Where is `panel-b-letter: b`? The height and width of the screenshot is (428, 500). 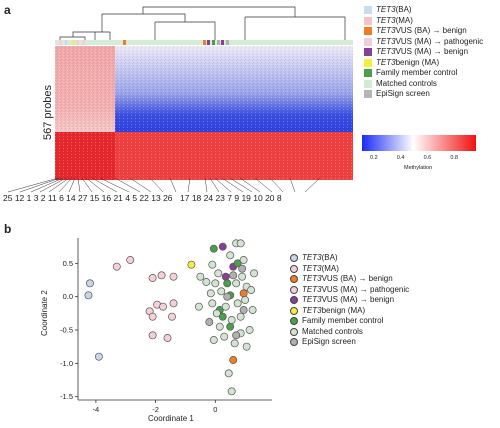 panel-b-letter: b is located at coordinates (8, 229).